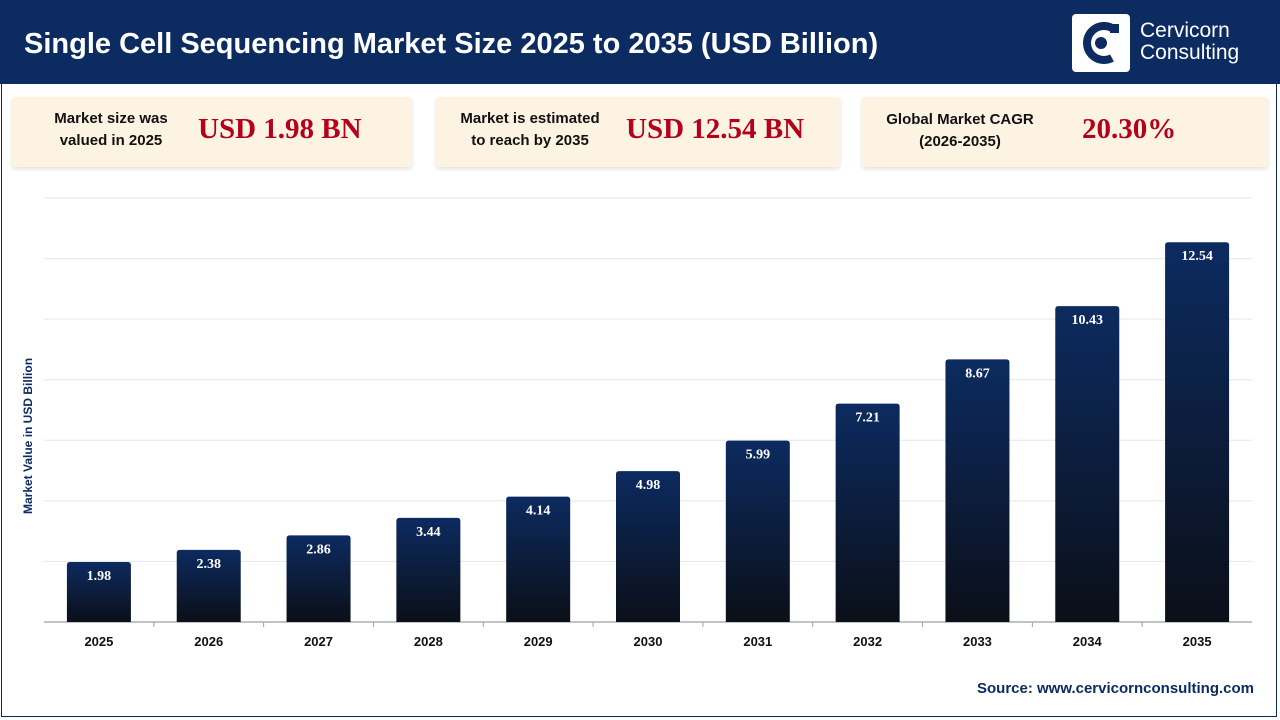  Describe the element at coordinates (1197, 432) in the screenshot. I see `bar-2035` at that location.